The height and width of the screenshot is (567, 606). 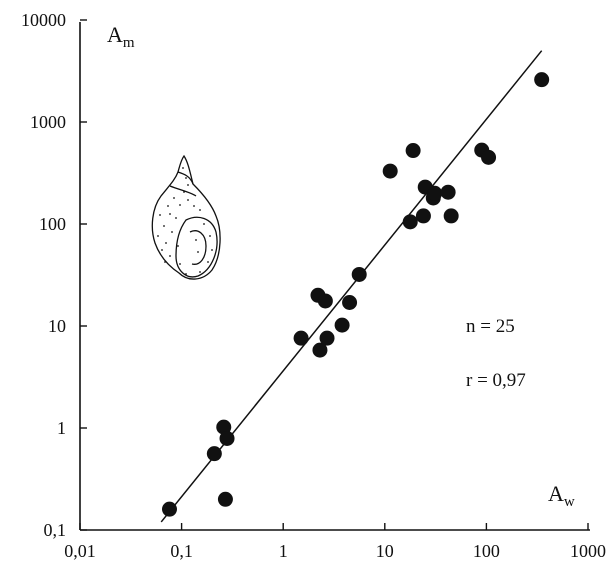 What do you see at coordinates (61, 428) in the screenshot?
I see `y-tick-label: 1` at bounding box center [61, 428].